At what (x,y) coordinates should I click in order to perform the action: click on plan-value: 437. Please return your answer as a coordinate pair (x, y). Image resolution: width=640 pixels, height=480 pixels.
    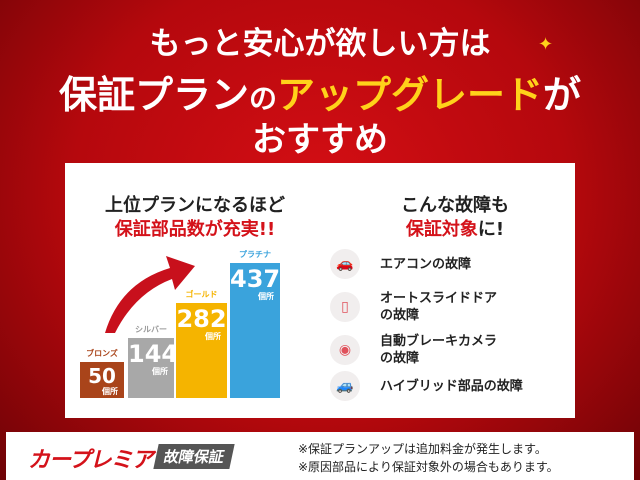
    Looking at the image, I should click on (255, 279).